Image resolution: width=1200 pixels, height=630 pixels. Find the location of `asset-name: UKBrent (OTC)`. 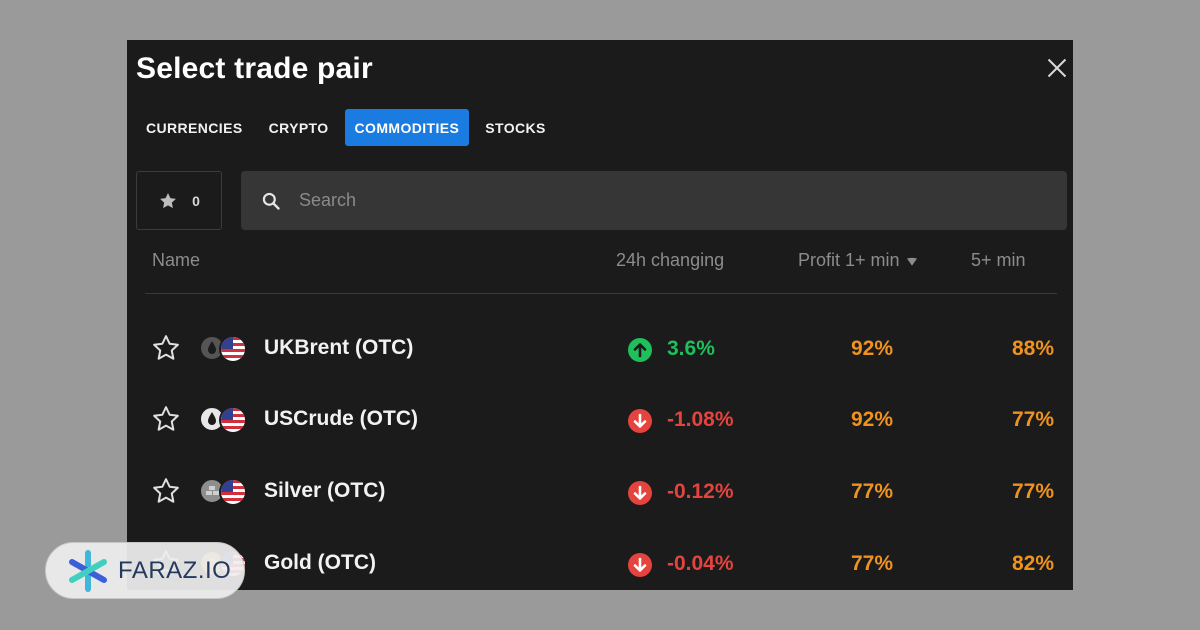

asset-name: UKBrent (OTC) is located at coordinates (339, 347).